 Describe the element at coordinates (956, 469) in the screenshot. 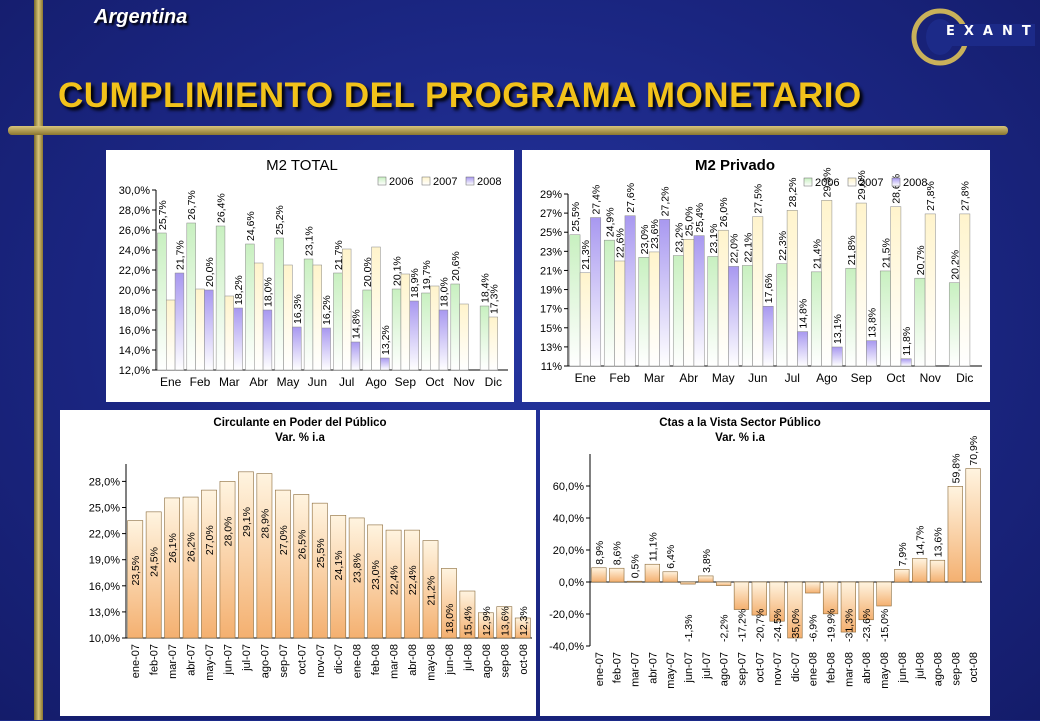

I see `data-label: 59,8%` at that location.